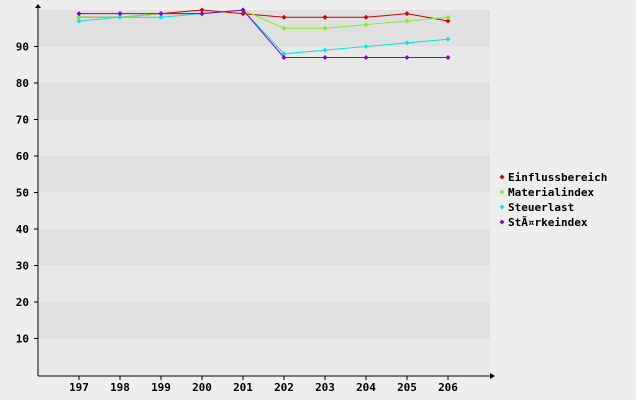 The height and width of the screenshot is (400, 636). I want to click on x-tick-label: 201, so click(243, 387).